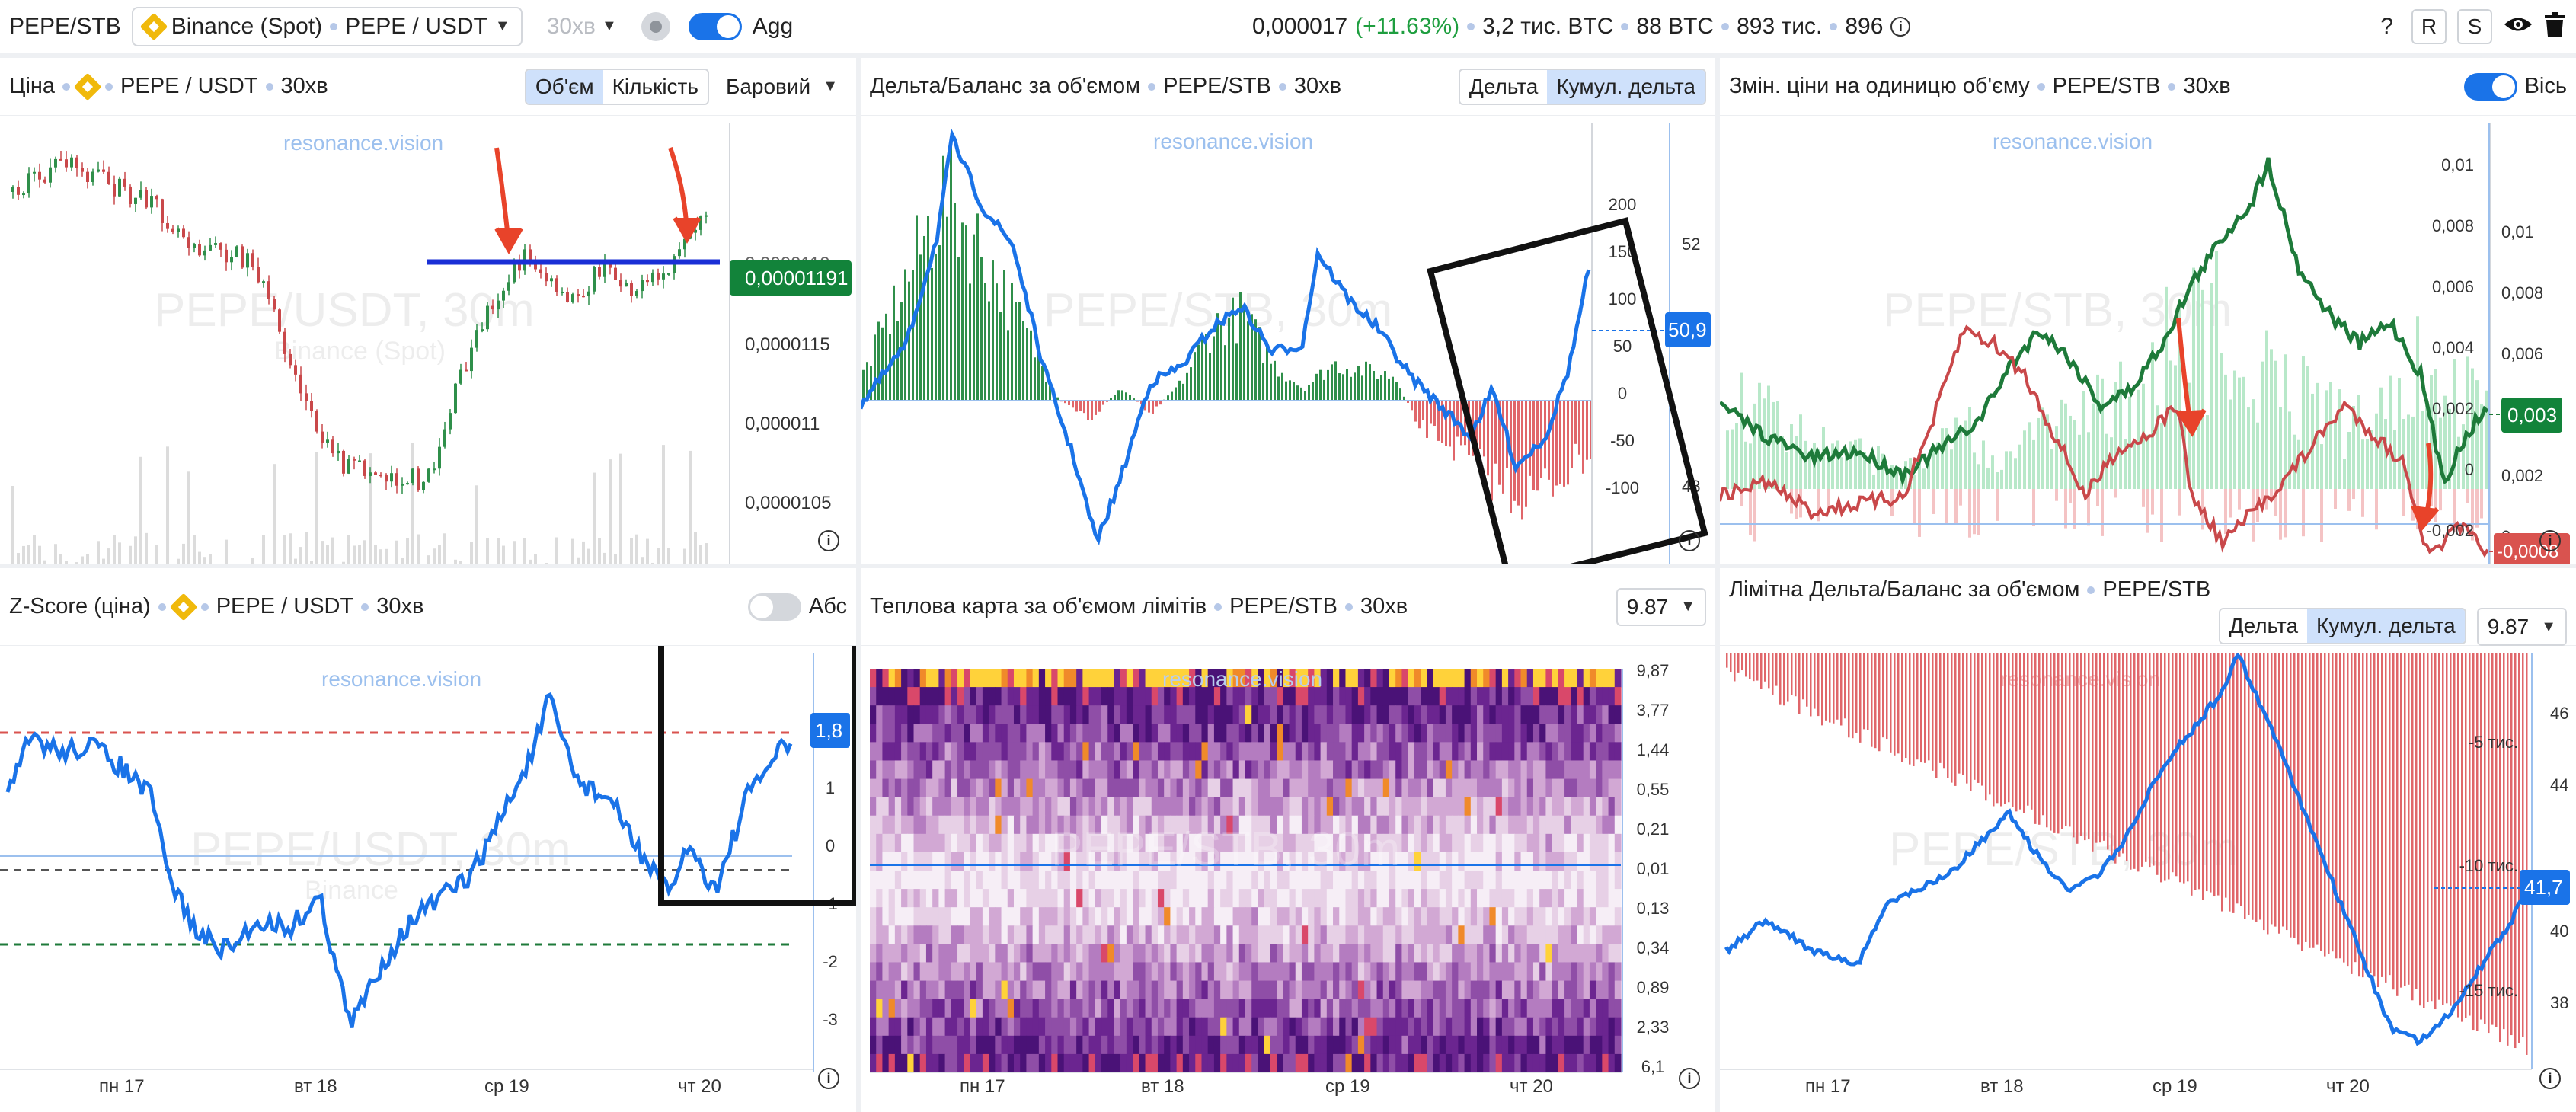 This screenshot has width=2576, height=1112. I want to click on axis-toggle, so click(2490, 86).